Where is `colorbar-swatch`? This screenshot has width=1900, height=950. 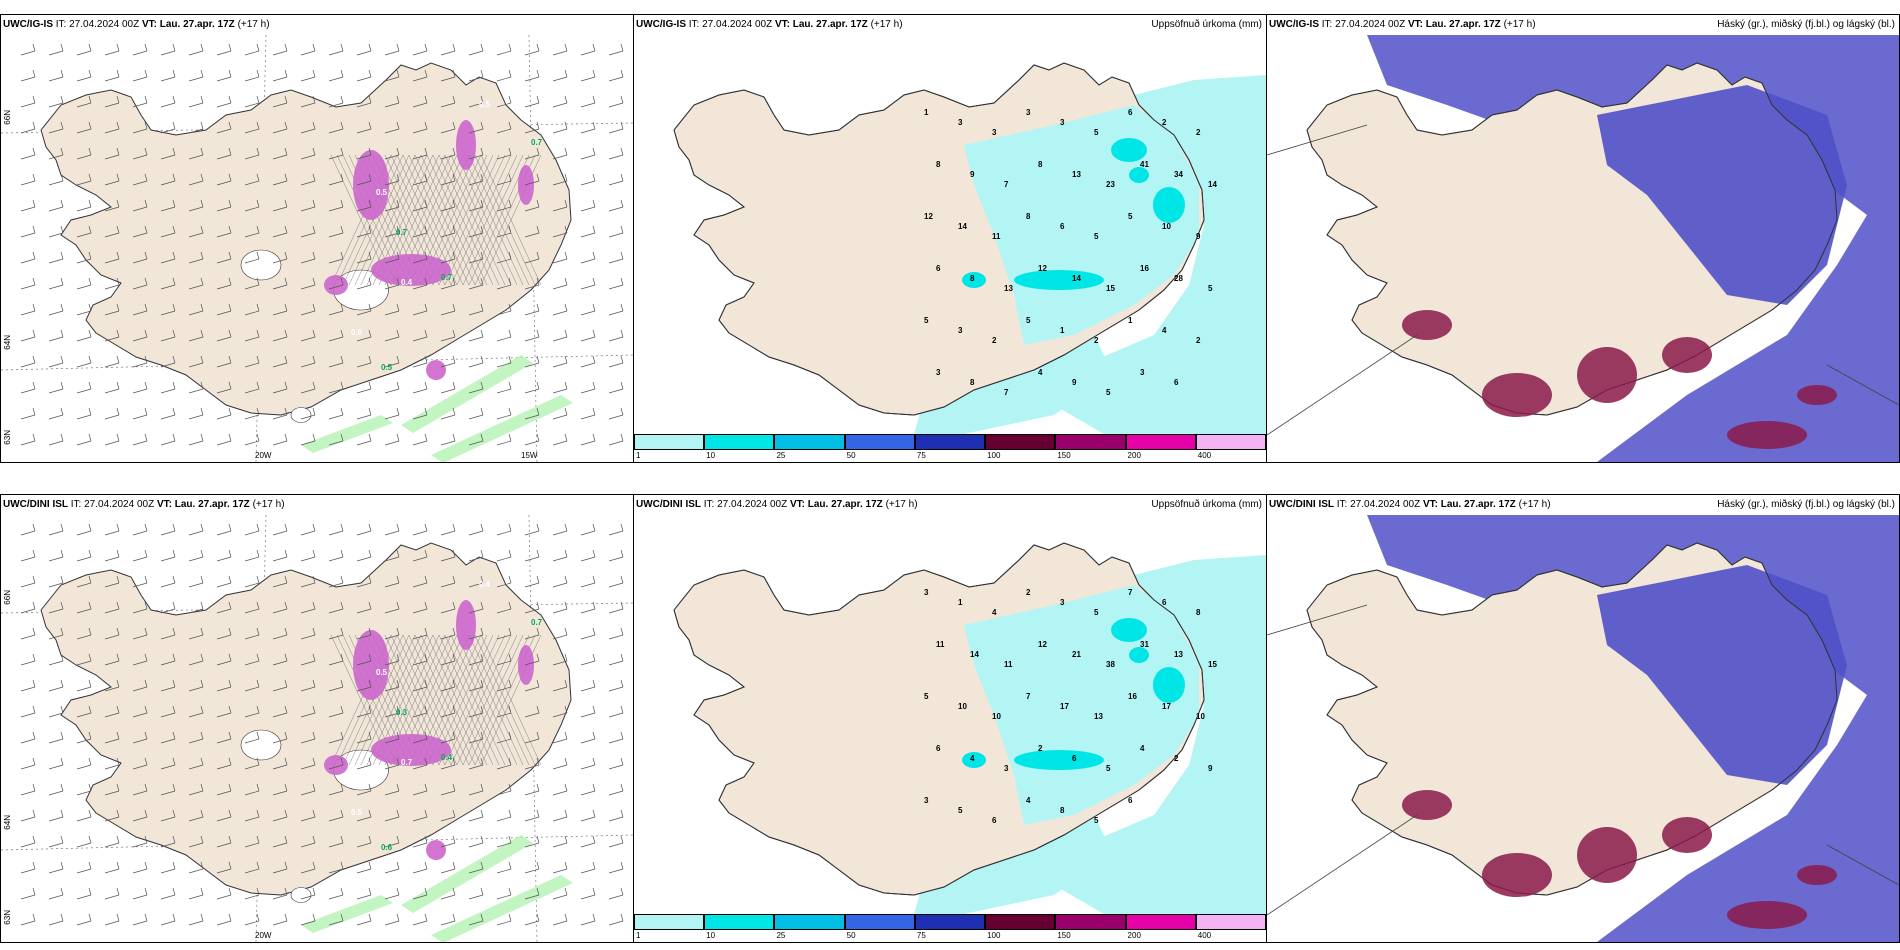
colorbar-swatch is located at coordinates (1160, 922).